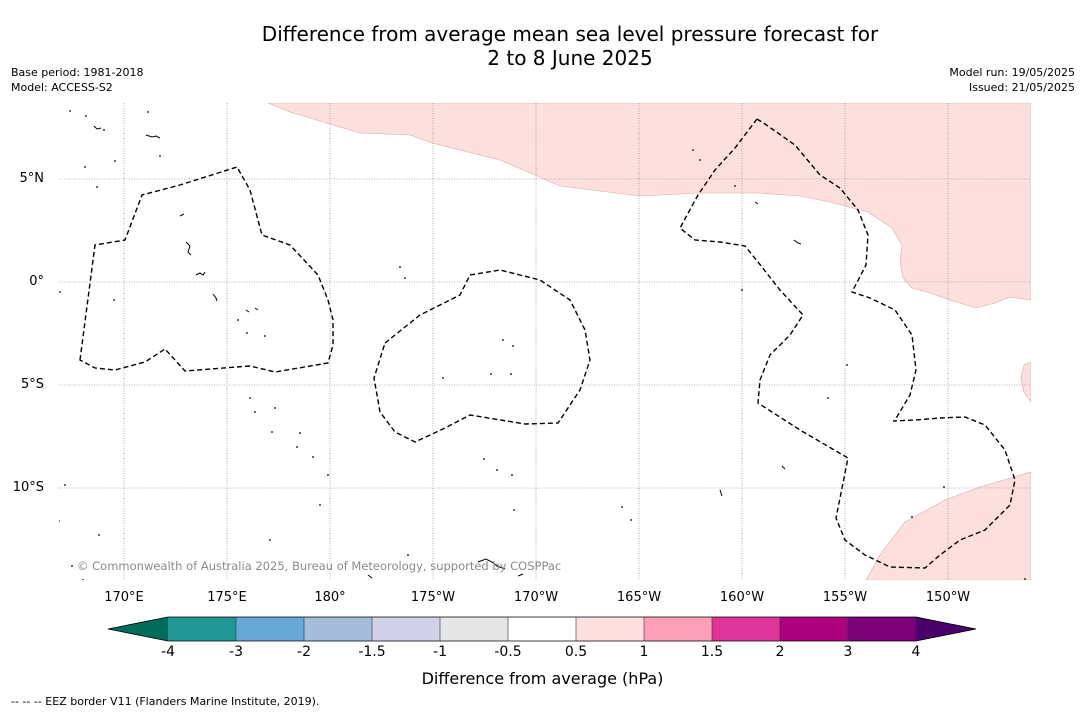  I want to click on legend-tick: -1, so click(440, 652).